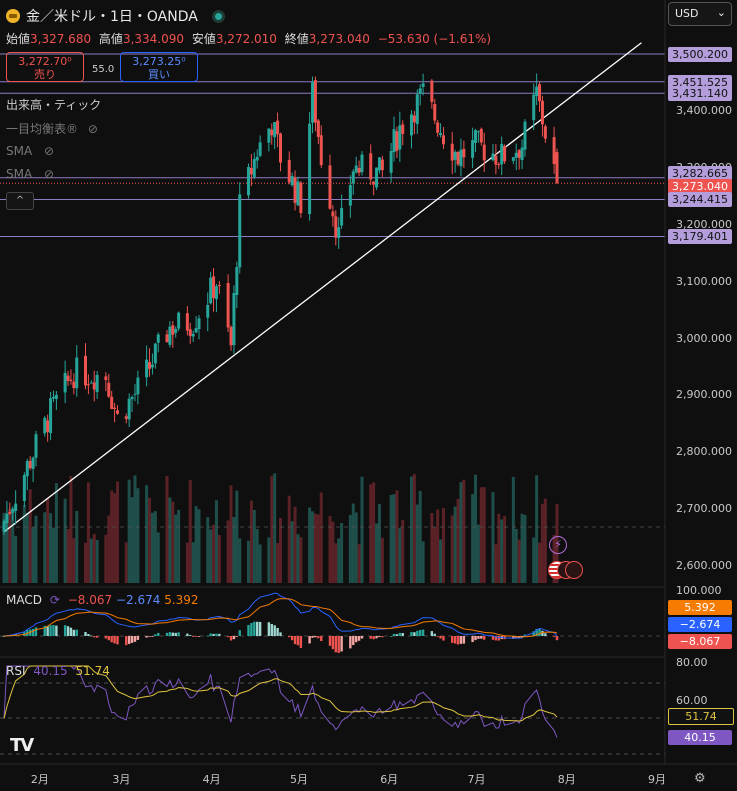  I want to click on macd-label: MACD, so click(24, 600).